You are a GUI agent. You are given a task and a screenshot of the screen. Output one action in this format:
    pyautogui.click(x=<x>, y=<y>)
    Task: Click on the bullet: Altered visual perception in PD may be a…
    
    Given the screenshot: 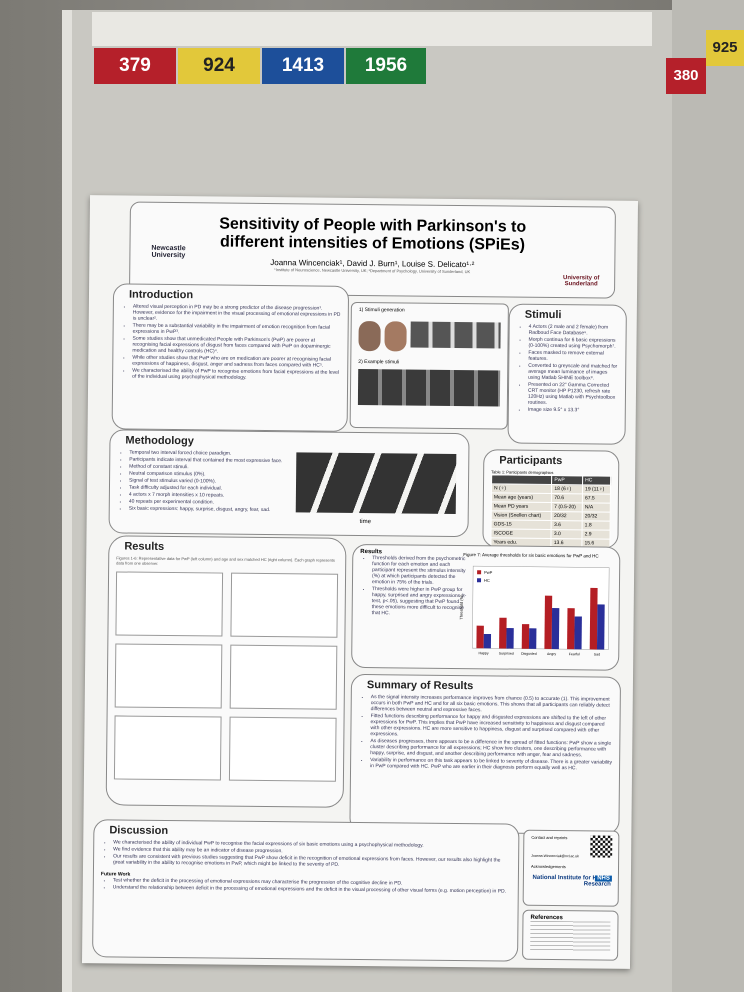 What is the action you would take?
    pyautogui.click(x=237, y=314)
    